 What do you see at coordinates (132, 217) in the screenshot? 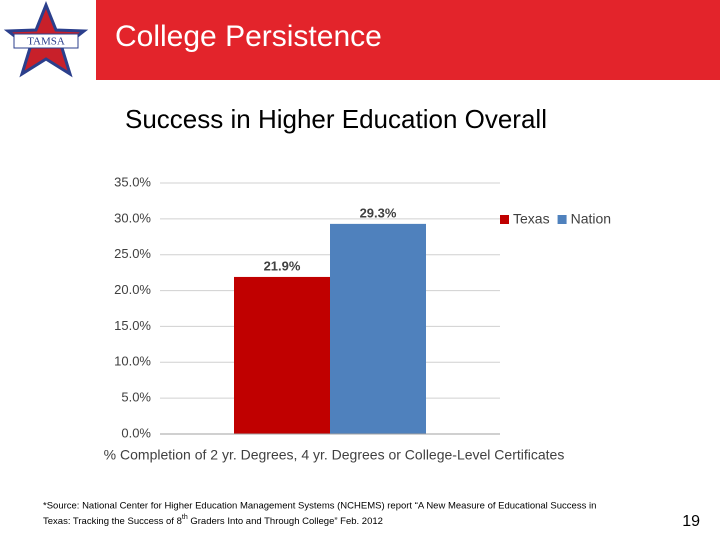
I see `y-tick-label: 30.0%` at bounding box center [132, 217].